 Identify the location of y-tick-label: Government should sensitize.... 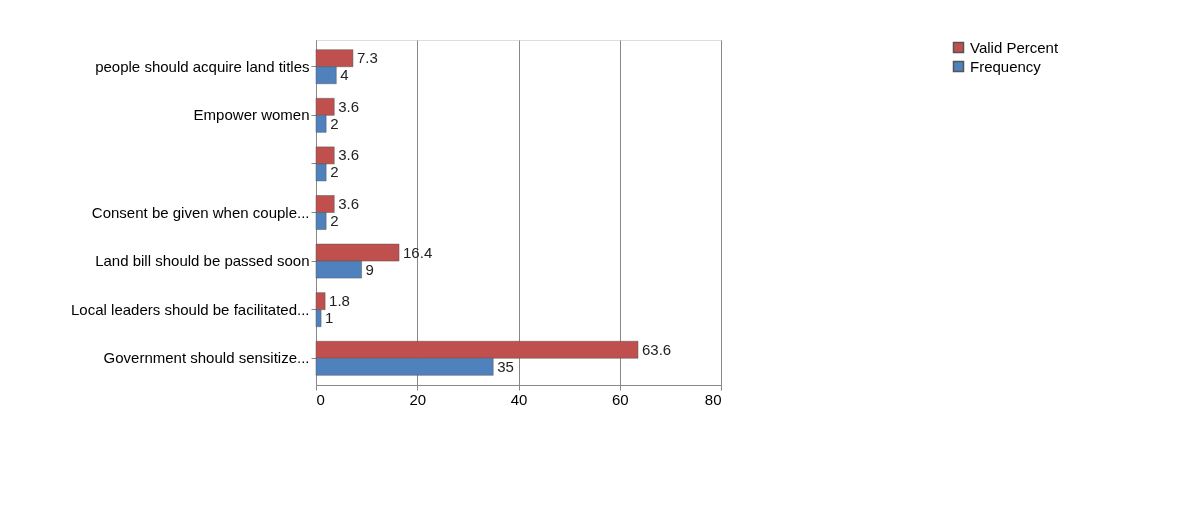
(206, 358).